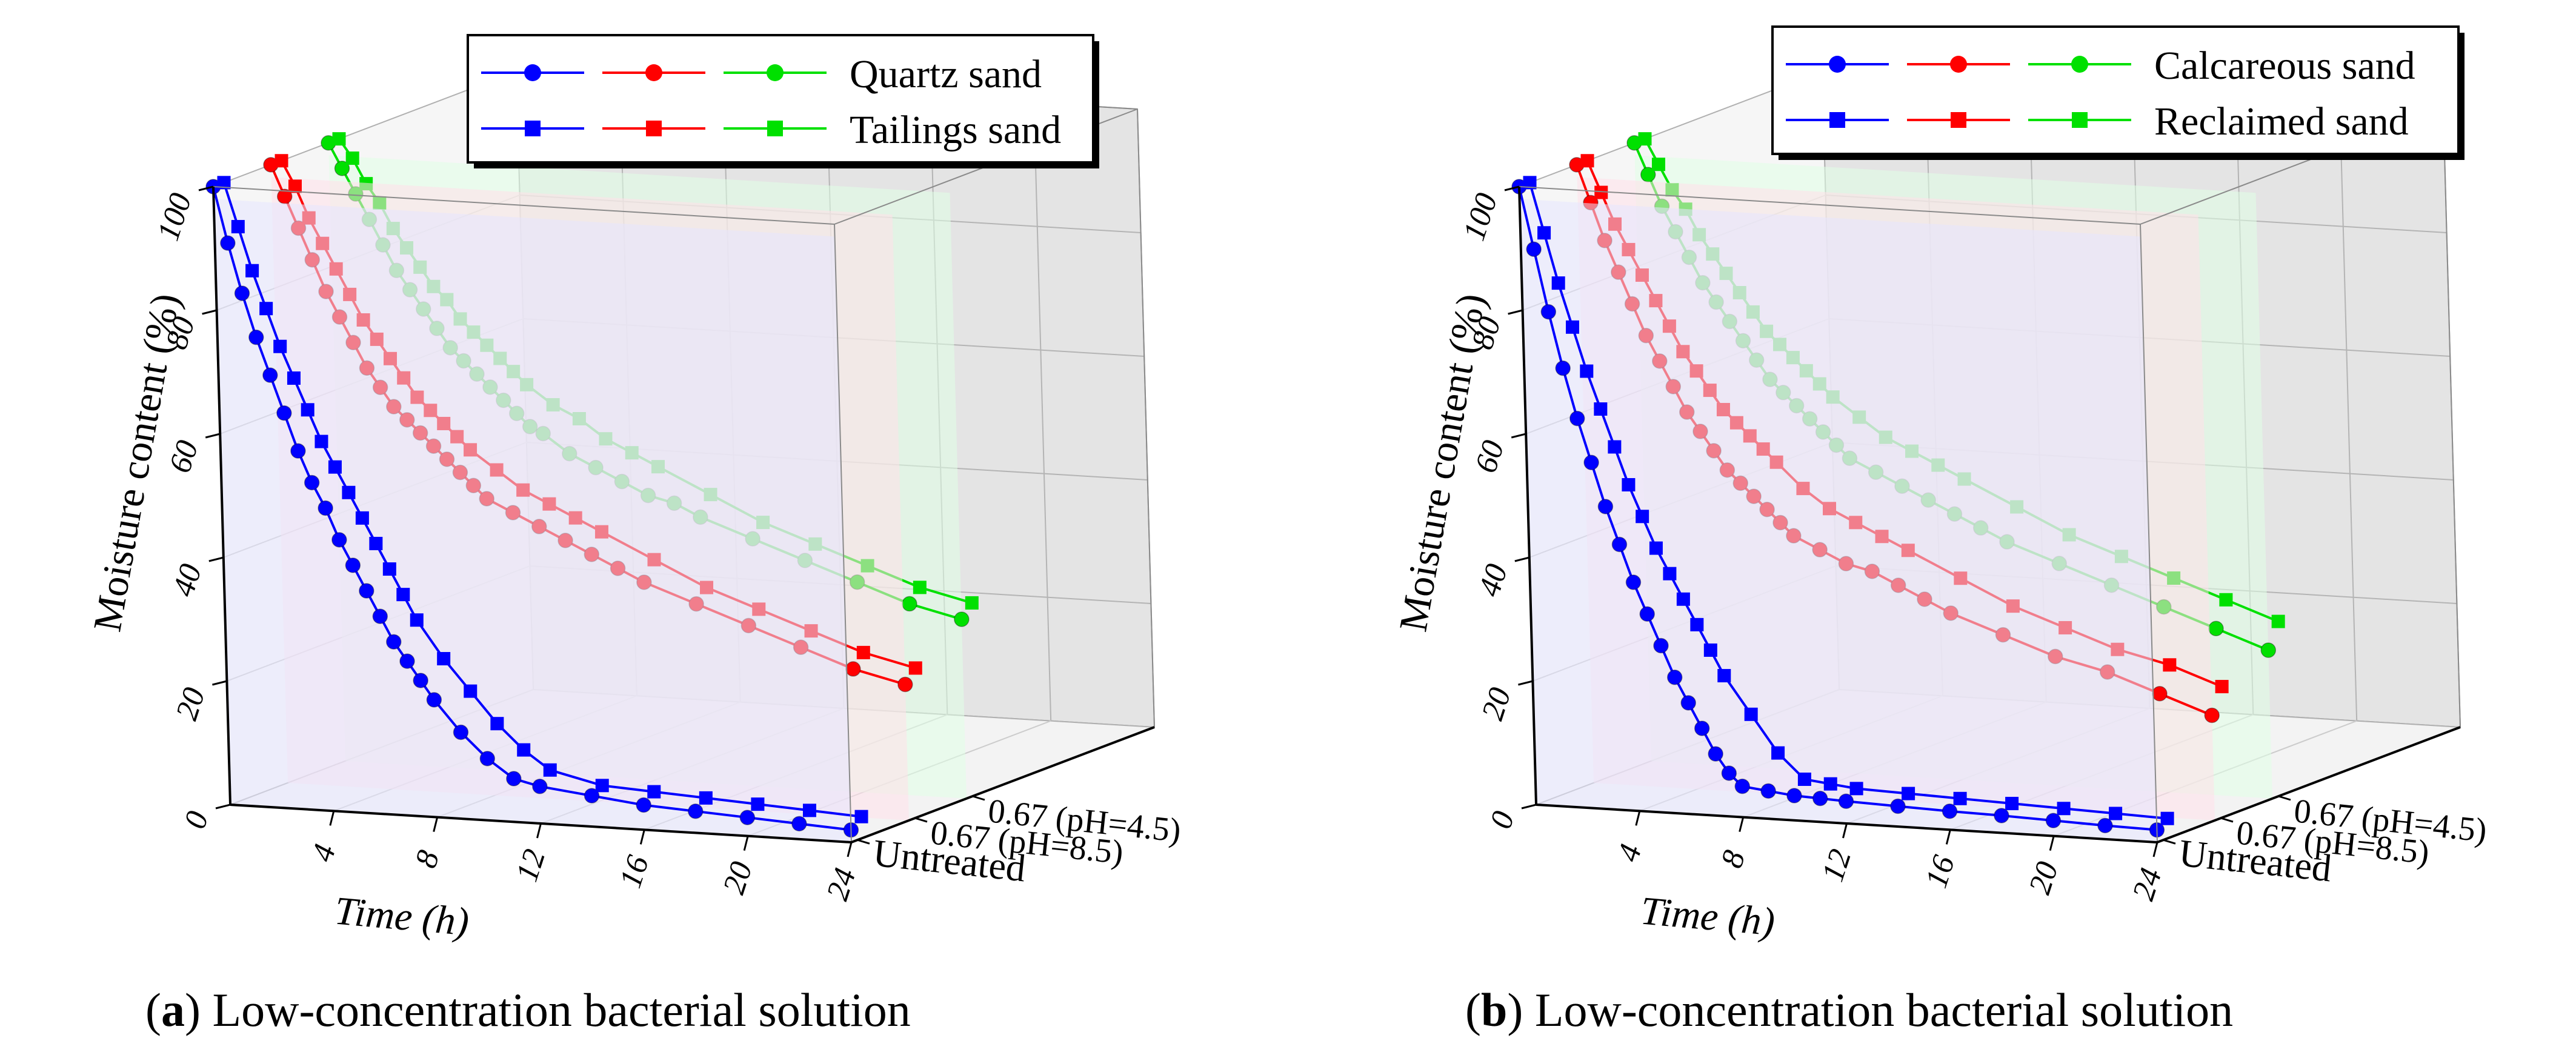  What do you see at coordinates (2227, 820) in the screenshot?
I see `depth-tick` at bounding box center [2227, 820].